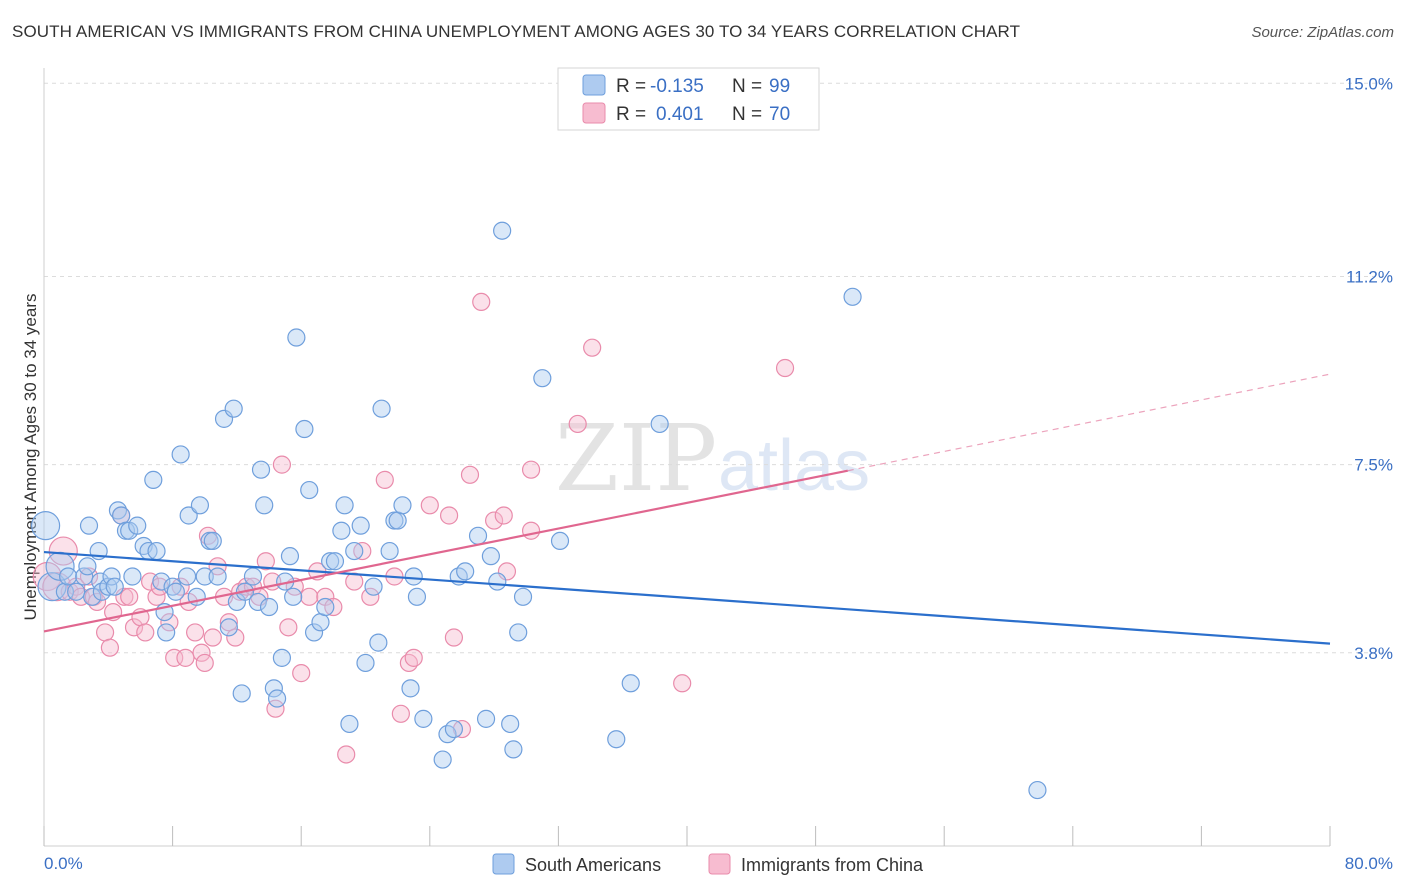  Describe the element at coordinates (719, 864) in the screenshot. I see `series-legend-swatch-china` at that location.